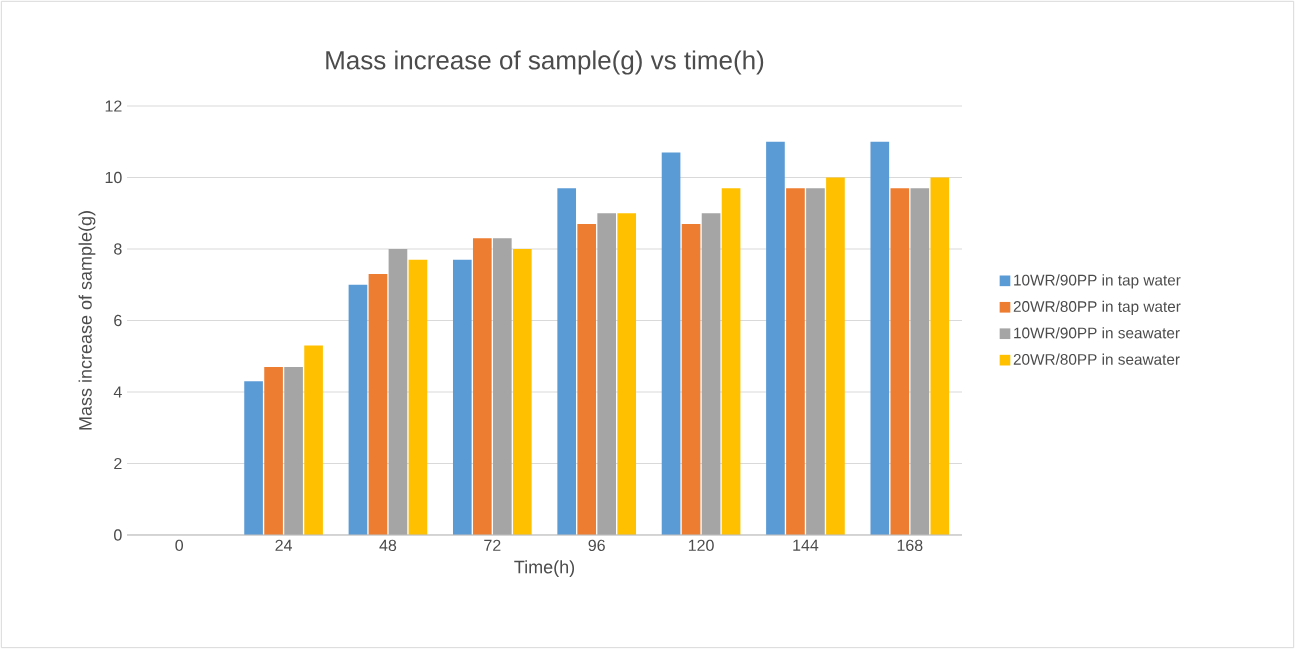 The image size is (1295, 649). I want to click on legend-label: 10WR/90PP in tap water, so click(1097, 281).